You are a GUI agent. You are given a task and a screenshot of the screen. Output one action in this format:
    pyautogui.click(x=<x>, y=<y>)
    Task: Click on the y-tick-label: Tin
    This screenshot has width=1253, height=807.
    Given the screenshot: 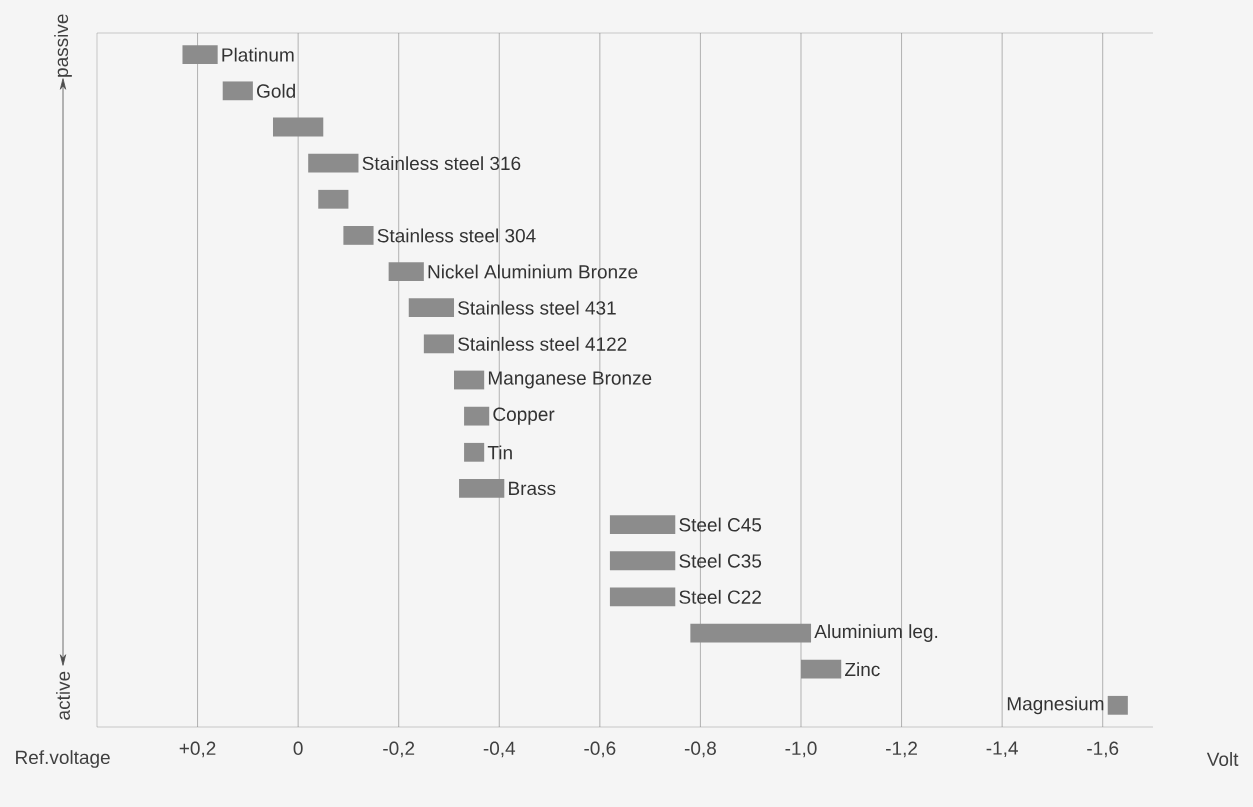 What is the action you would take?
    pyautogui.click(x=499, y=452)
    